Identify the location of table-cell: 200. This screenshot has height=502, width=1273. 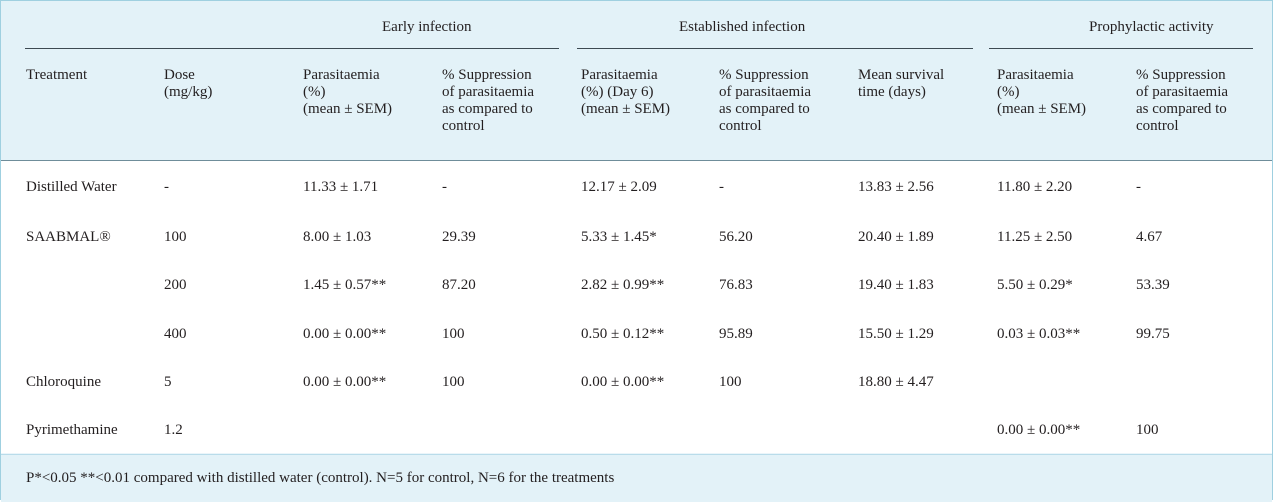
(175, 285).